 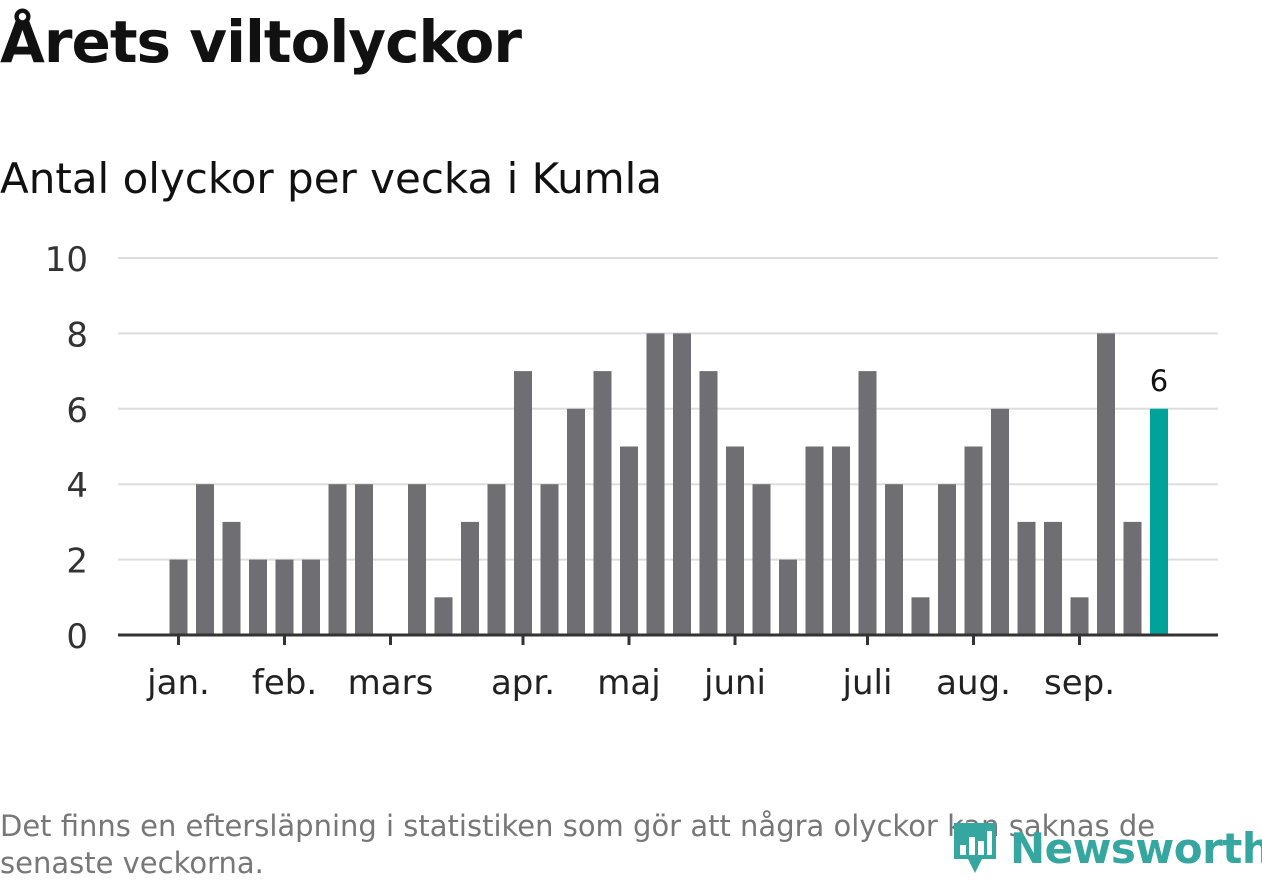 What do you see at coordinates (668, 668) in the screenshot?
I see `x-axis: jan. feb. mars apr. maj juni juli aug. sep.` at bounding box center [668, 668].